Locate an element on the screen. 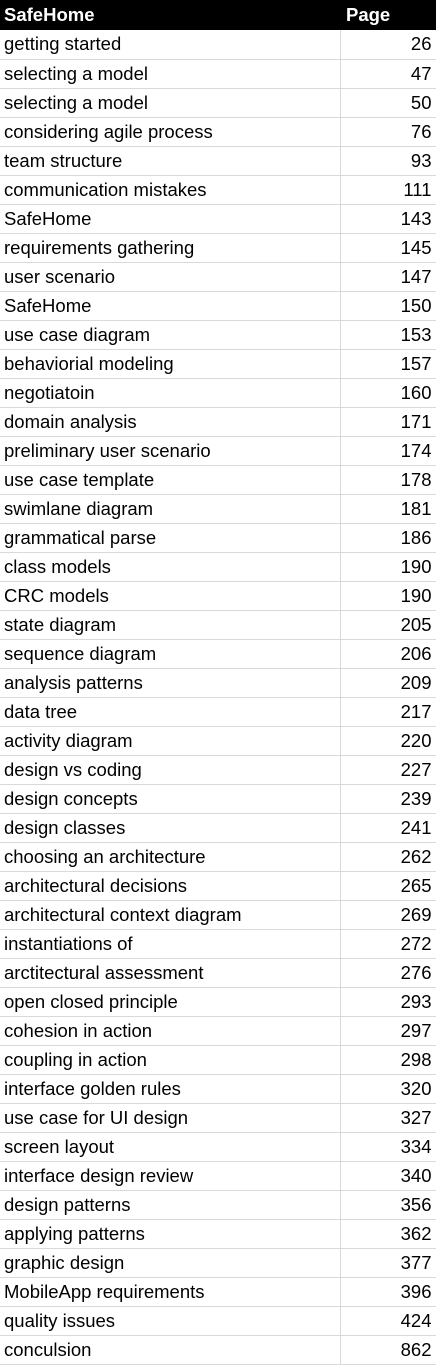 Image resolution: width=436 pixels, height=1365 pixels. page-number-cell: 239 is located at coordinates (388, 799).